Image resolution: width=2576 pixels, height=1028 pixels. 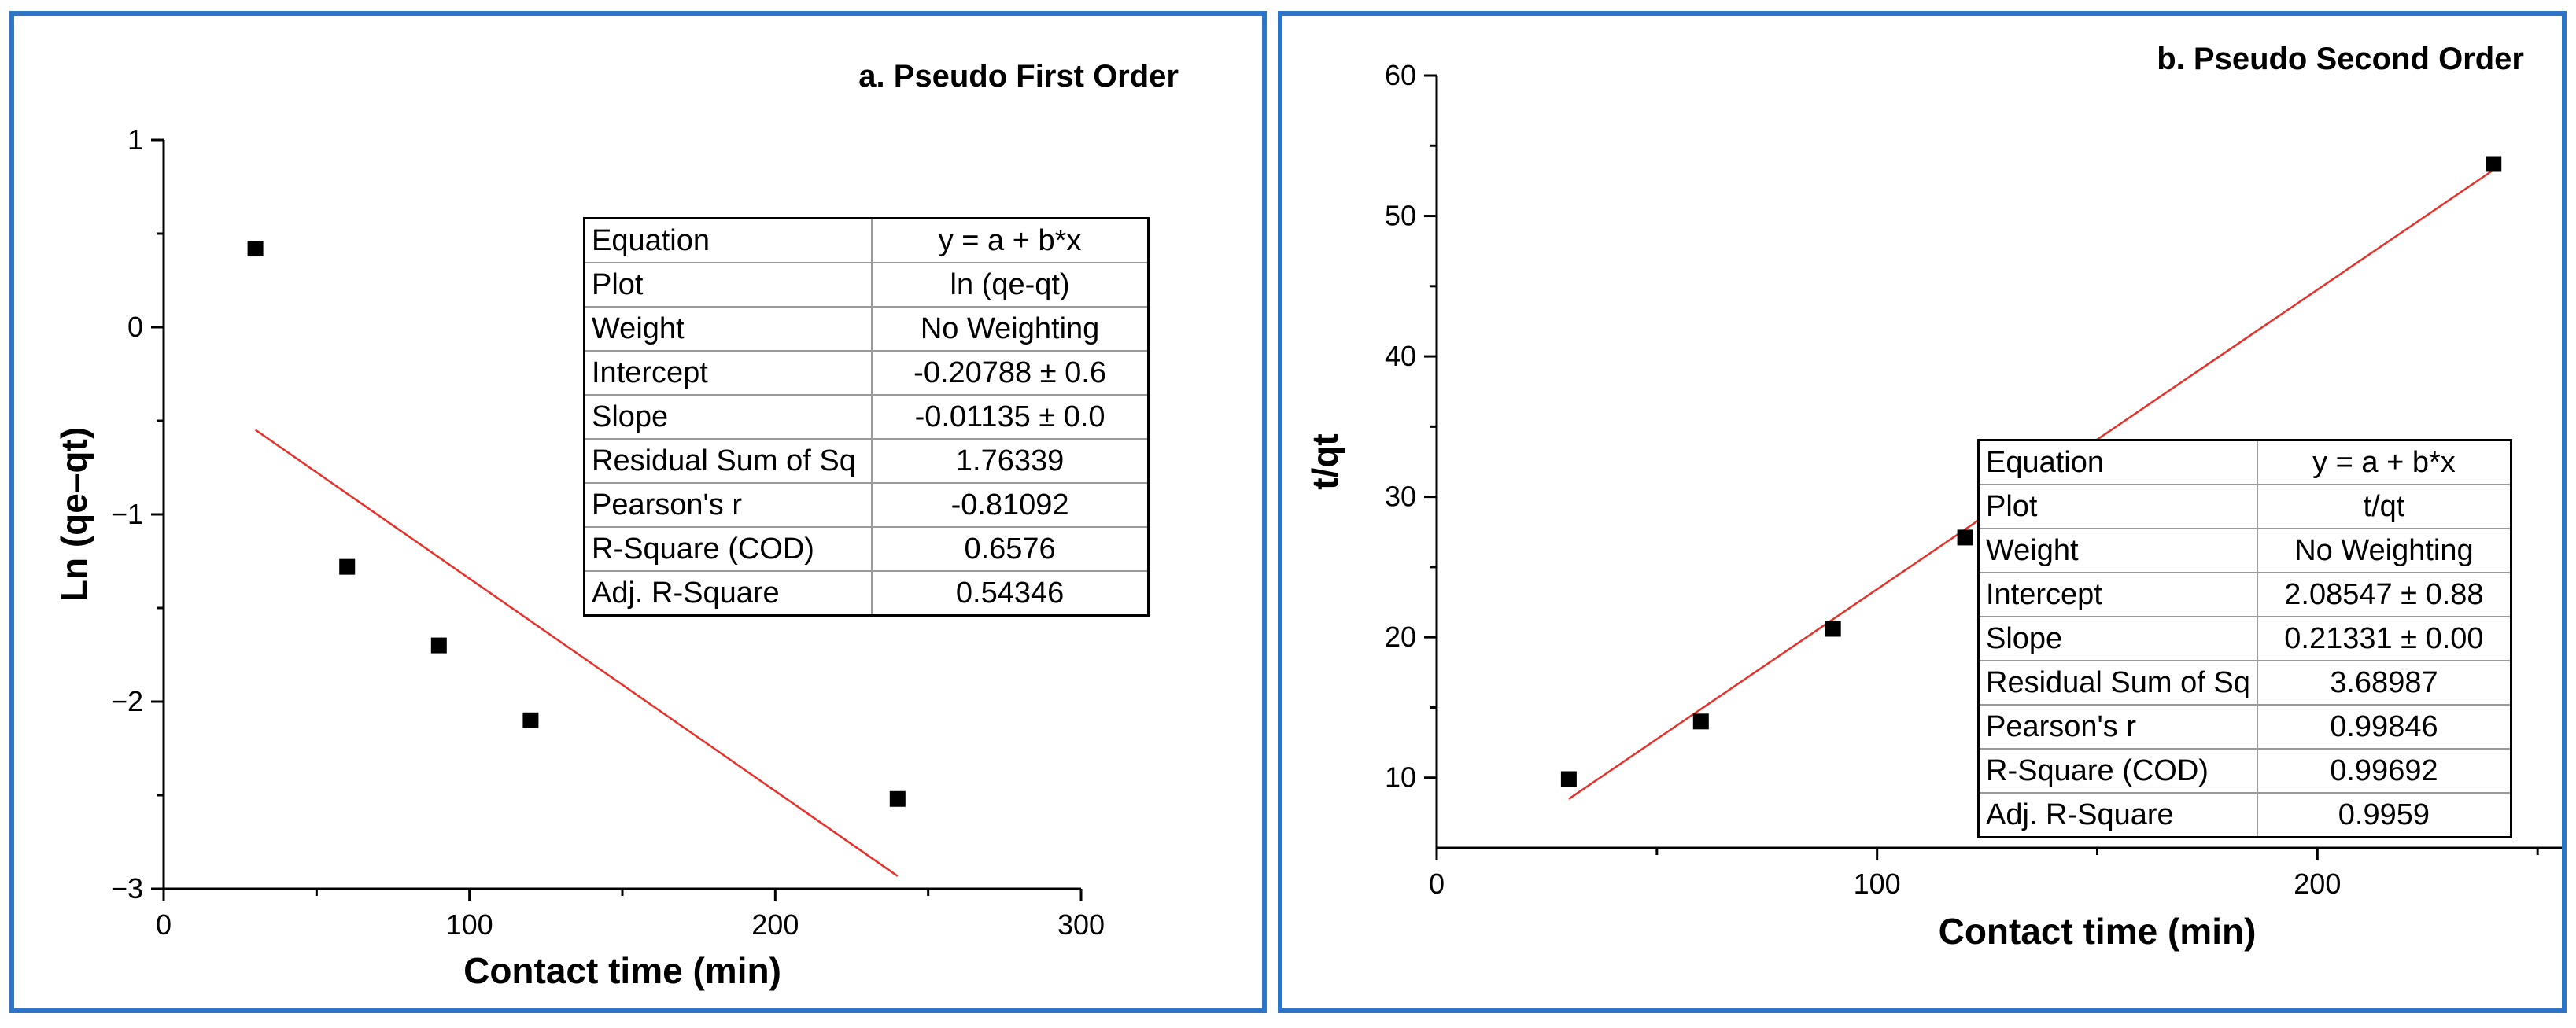 What do you see at coordinates (2384, 683) in the screenshot?
I see `chart-b-stats-value: 3.68987` at bounding box center [2384, 683].